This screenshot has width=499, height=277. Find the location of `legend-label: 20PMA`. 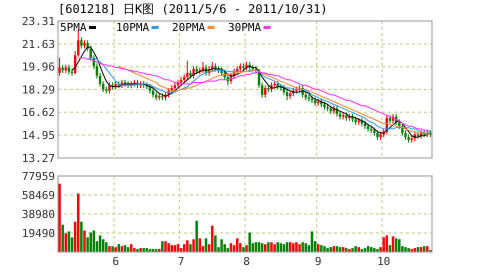

legend-label: 20PMA is located at coordinates (189, 27).